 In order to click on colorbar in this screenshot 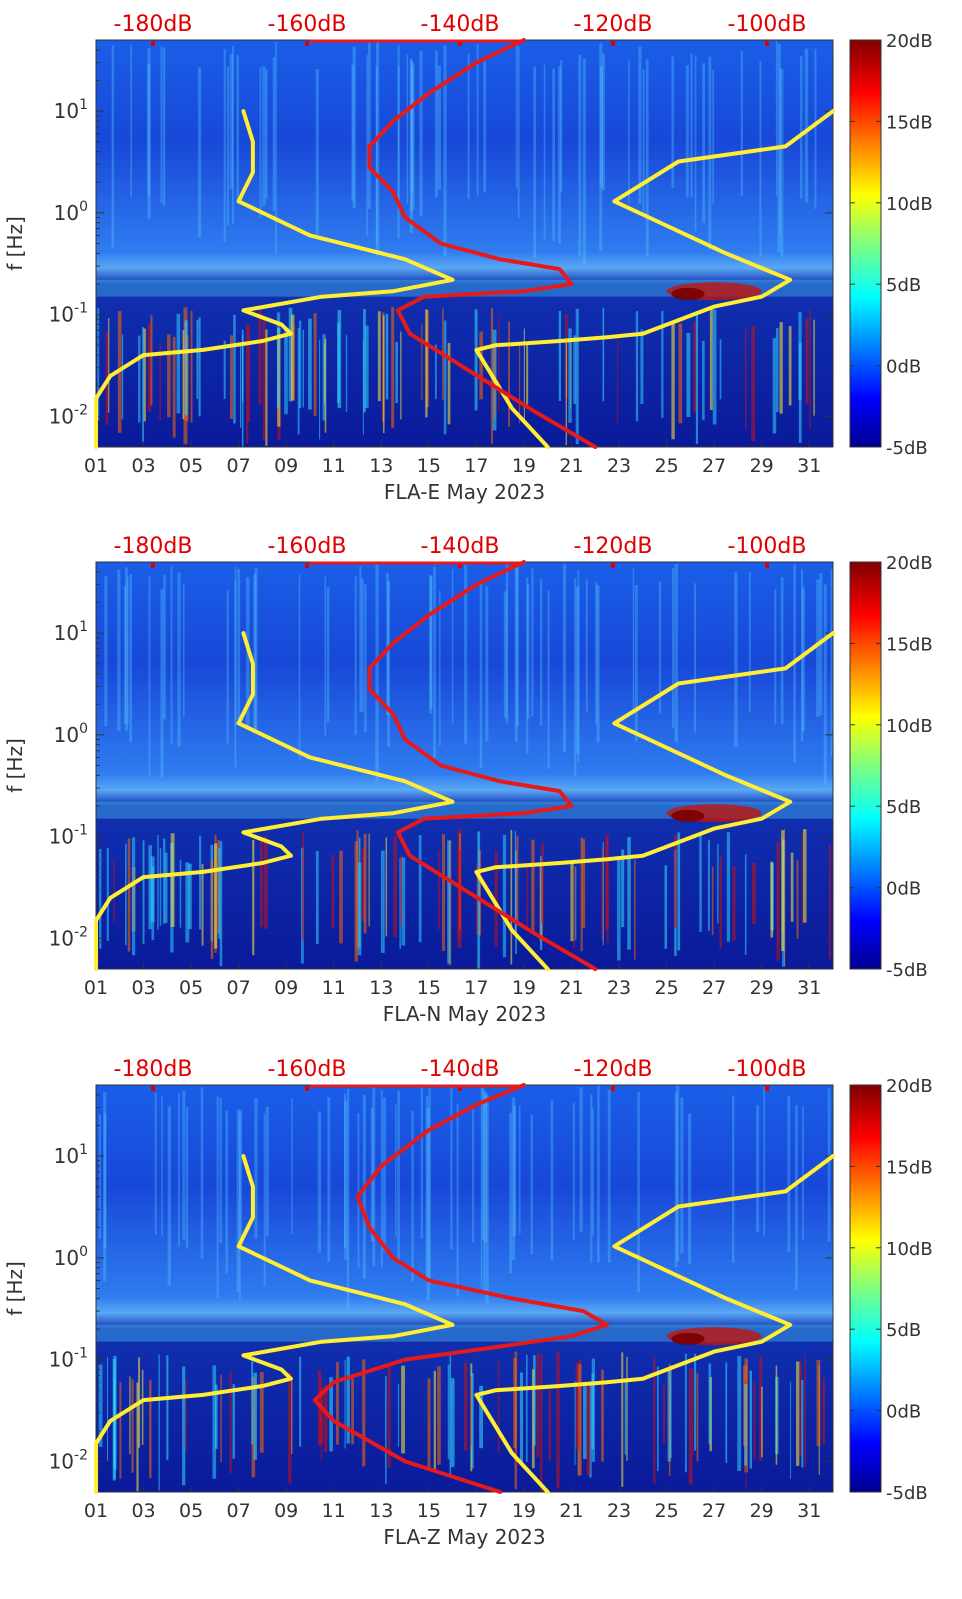, I will do `click(865, 243)`.